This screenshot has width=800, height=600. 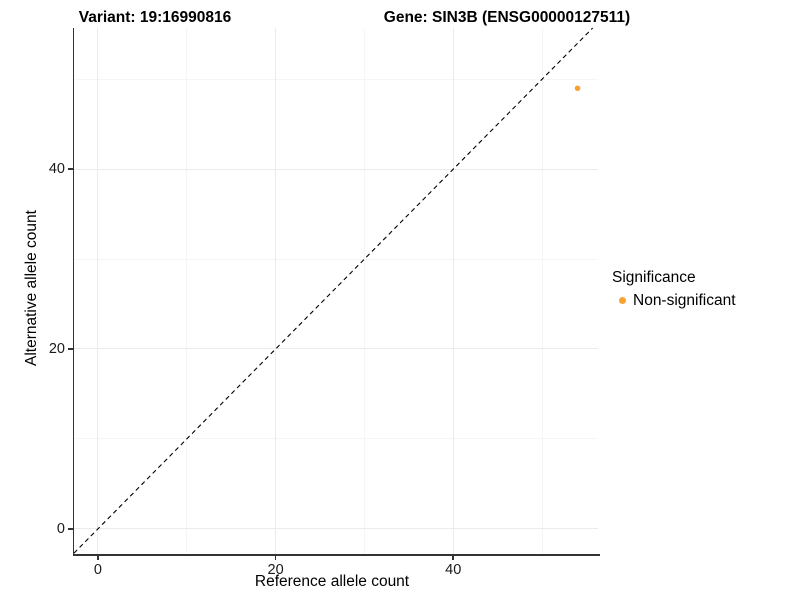 I want to click on x-tick-label: 0, so click(x=97, y=570).